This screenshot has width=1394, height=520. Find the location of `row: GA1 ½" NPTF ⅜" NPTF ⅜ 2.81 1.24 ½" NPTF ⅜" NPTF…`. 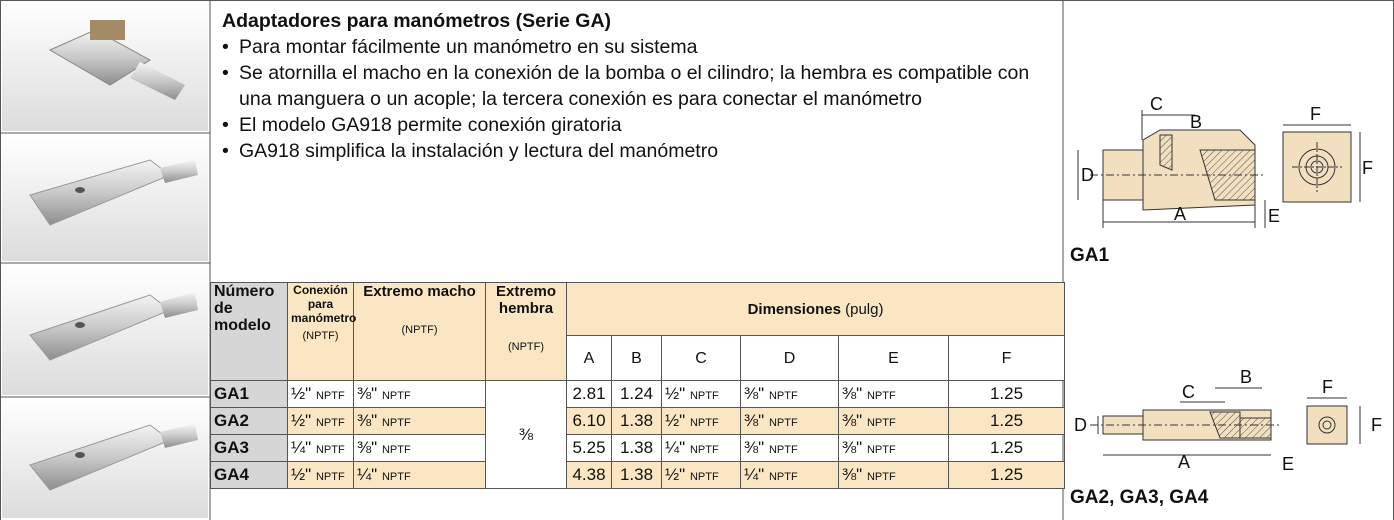

row: GA1 ½" NPTF ⅜" NPTF ⅜ 2.81 1.24 ½" NPTF ⅜" NPTF… is located at coordinates (638, 434).